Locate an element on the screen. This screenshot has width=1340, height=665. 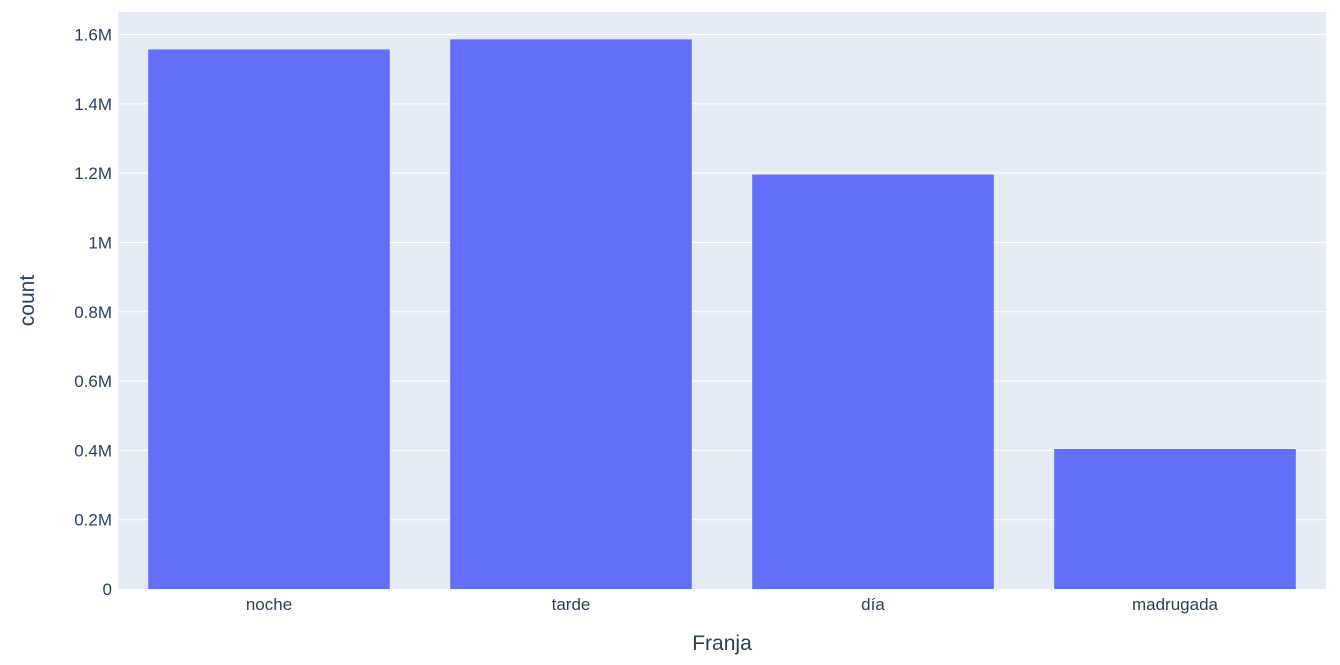
y-tick-label: 0.8M is located at coordinates (93, 312).